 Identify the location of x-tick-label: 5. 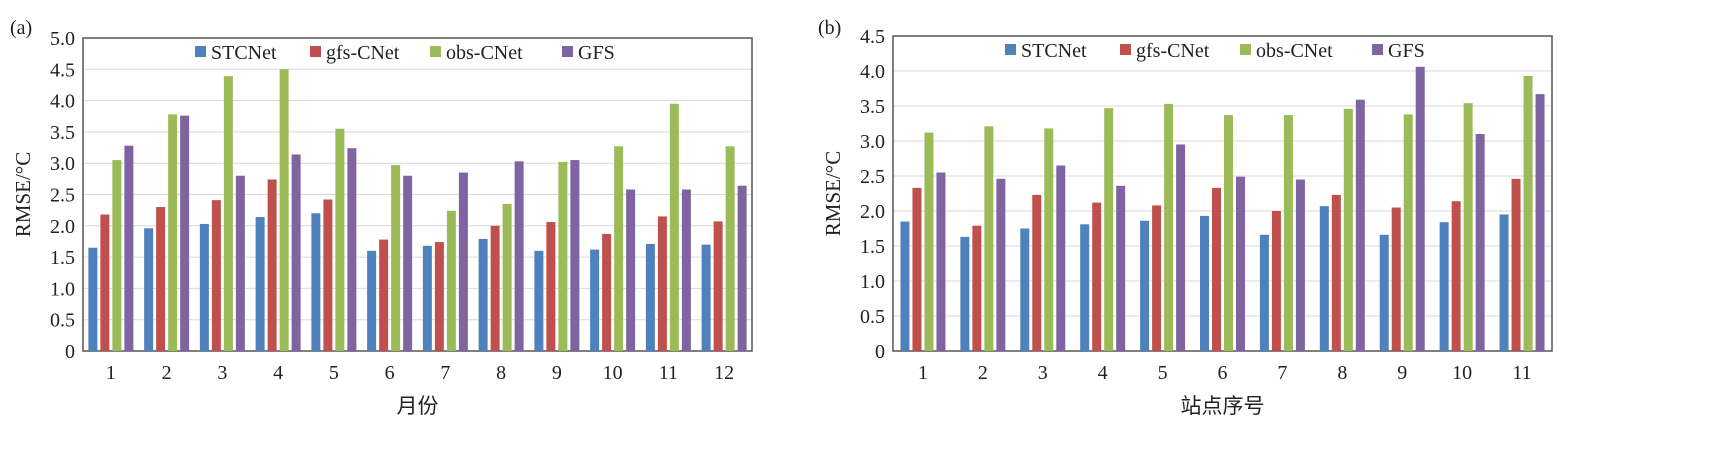
(334, 373).